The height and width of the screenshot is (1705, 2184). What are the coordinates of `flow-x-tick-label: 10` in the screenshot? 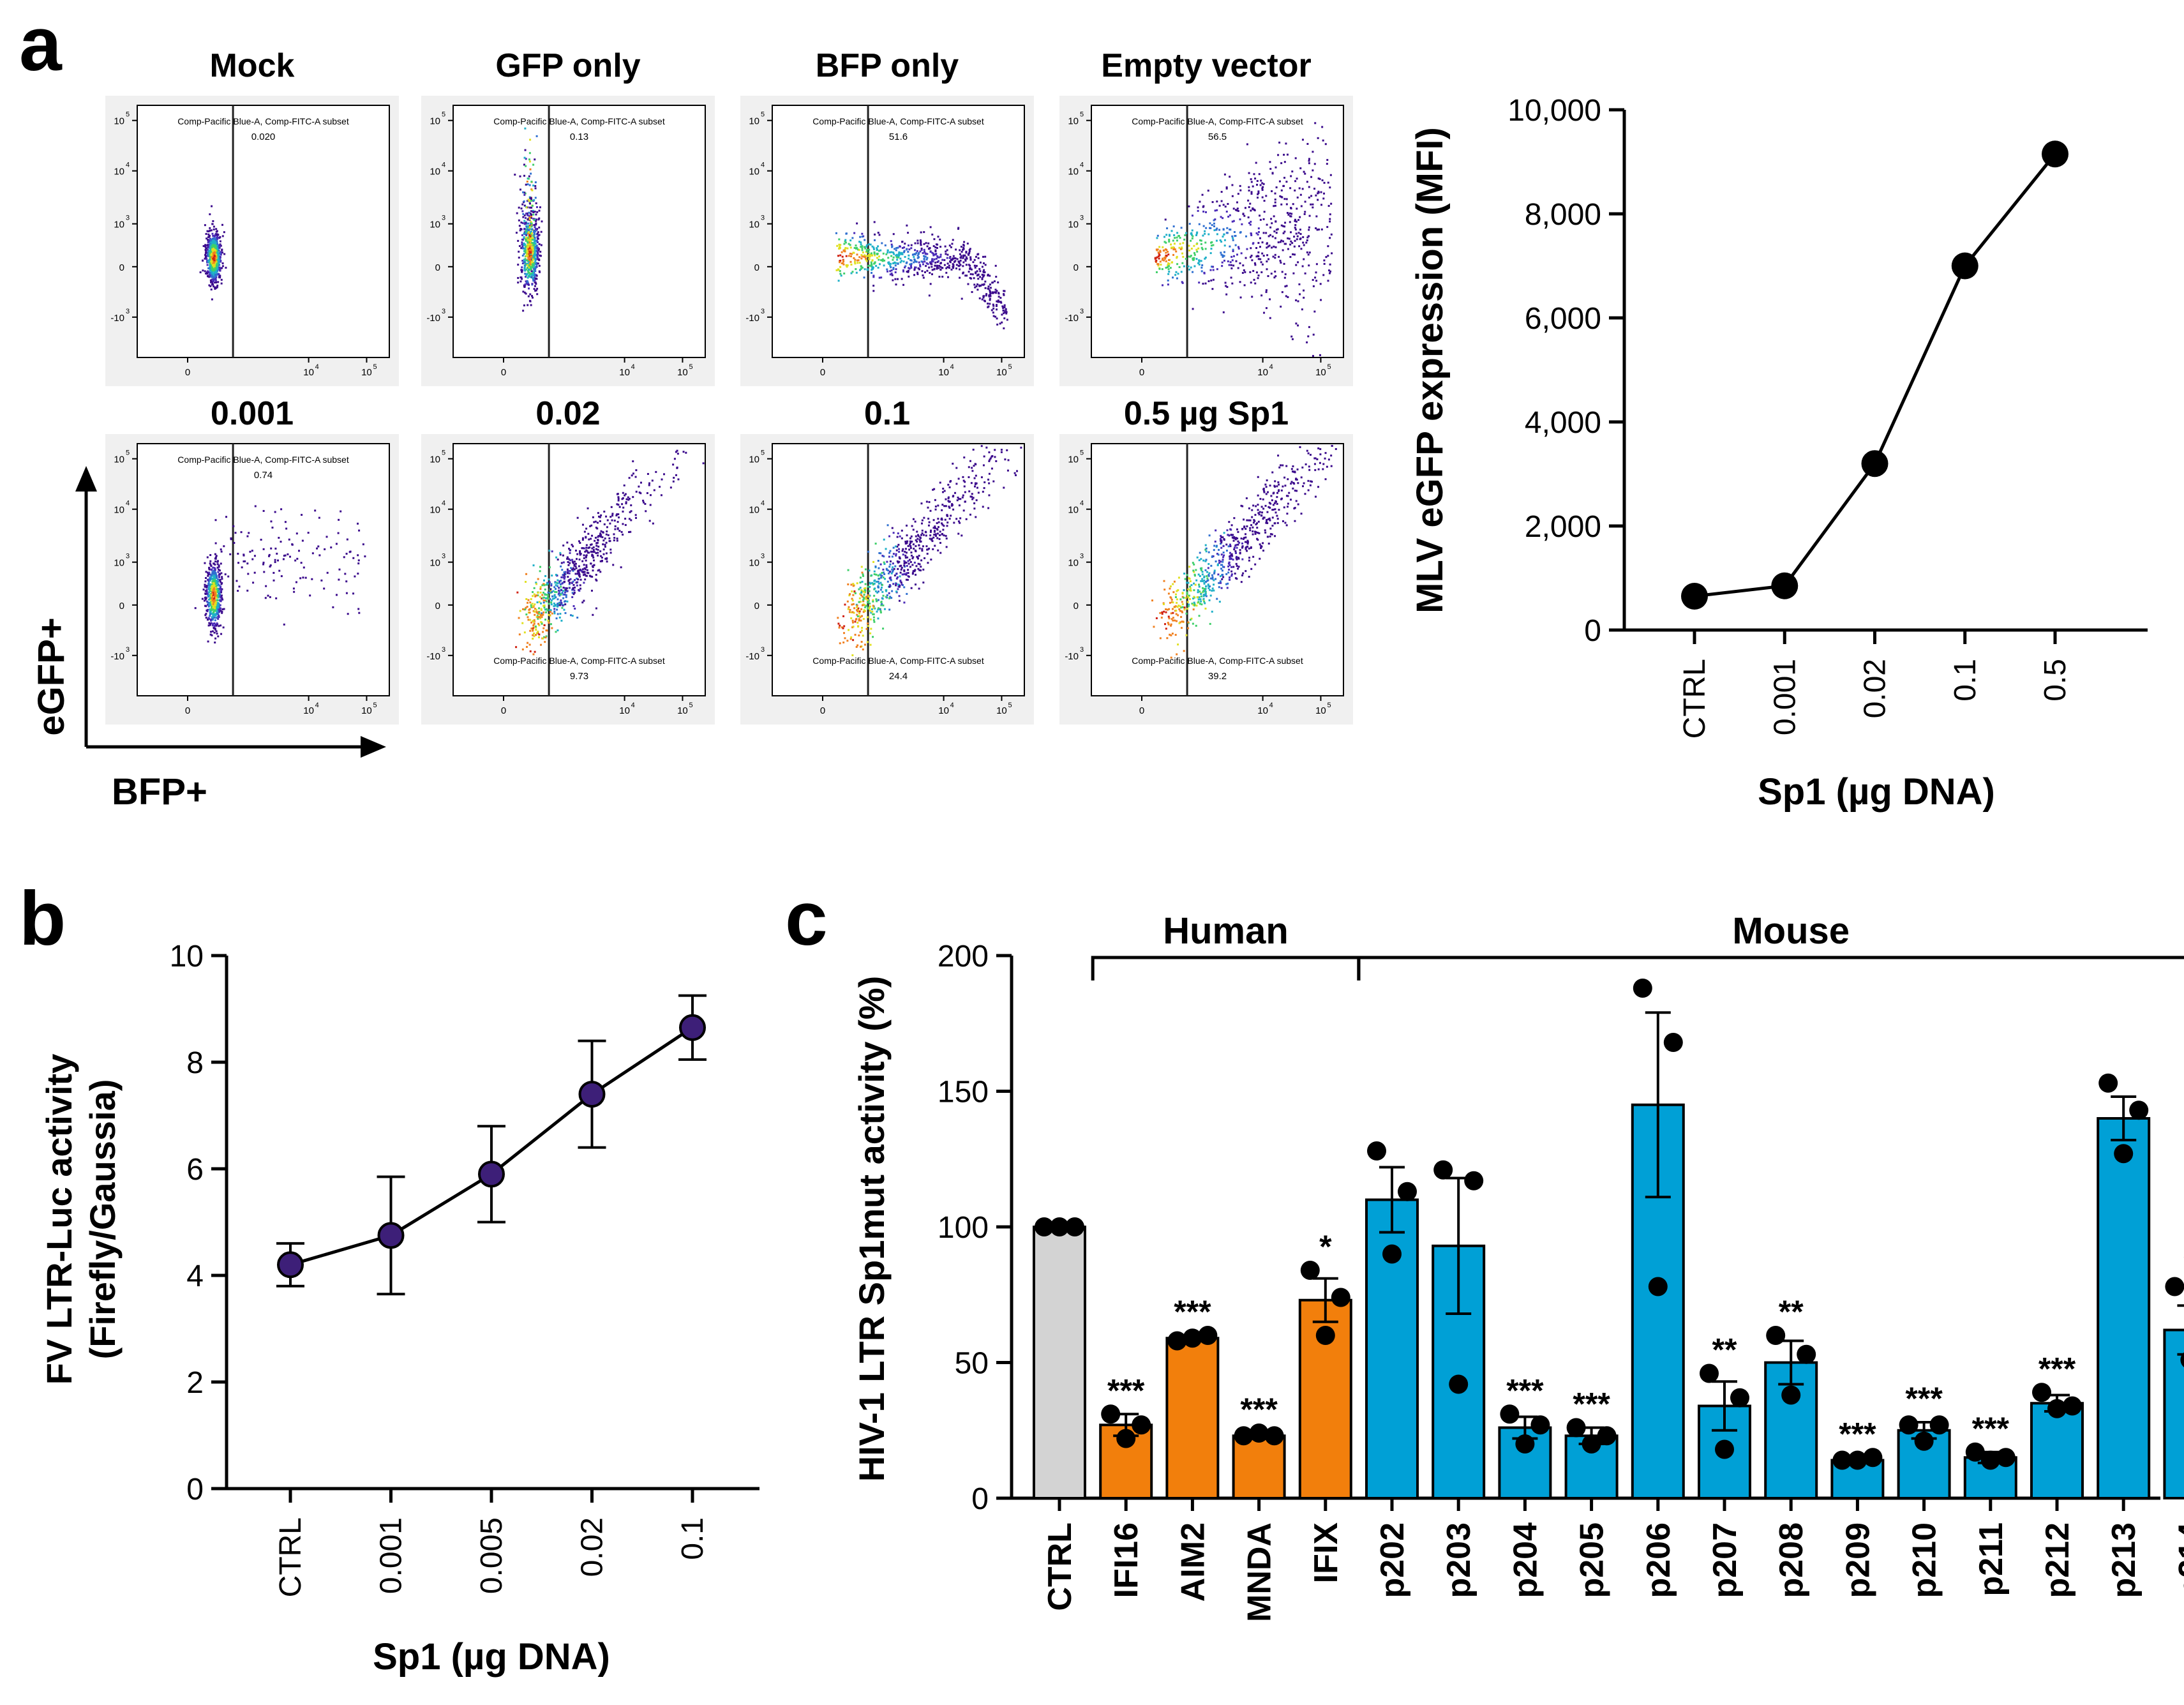 It's located at (308, 710).